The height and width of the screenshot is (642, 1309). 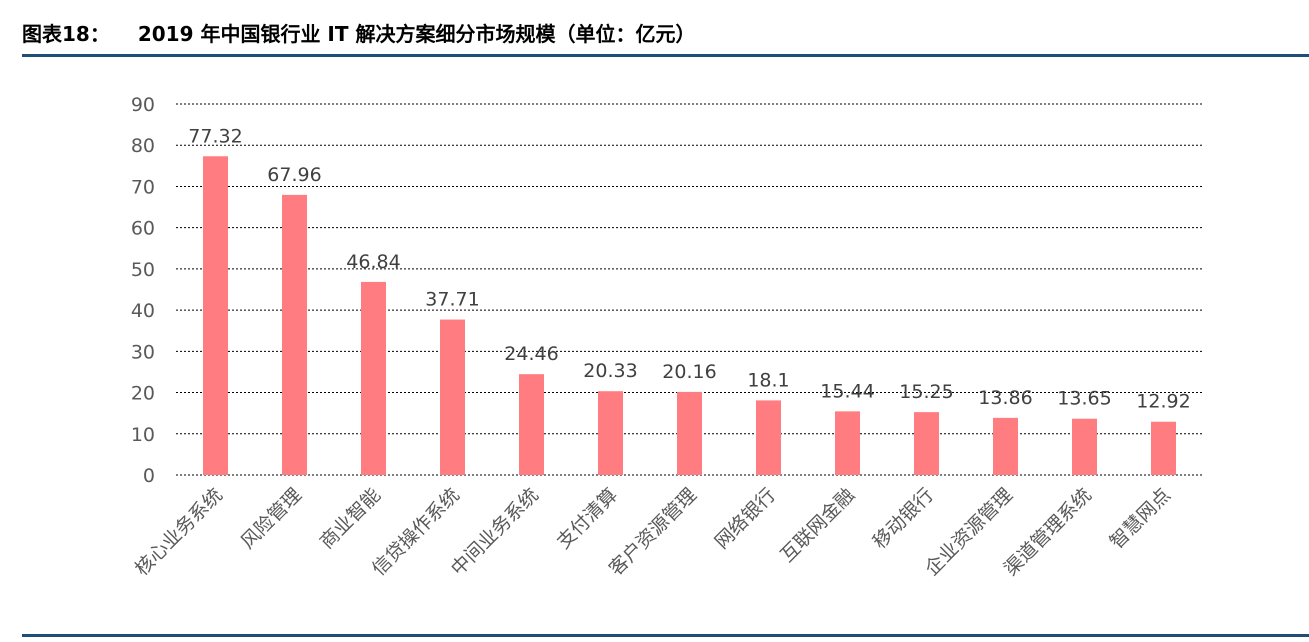 What do you see at coordinates (665, 55) in the screenshot?
I see `top-rule` at bounding box center [665, 55].